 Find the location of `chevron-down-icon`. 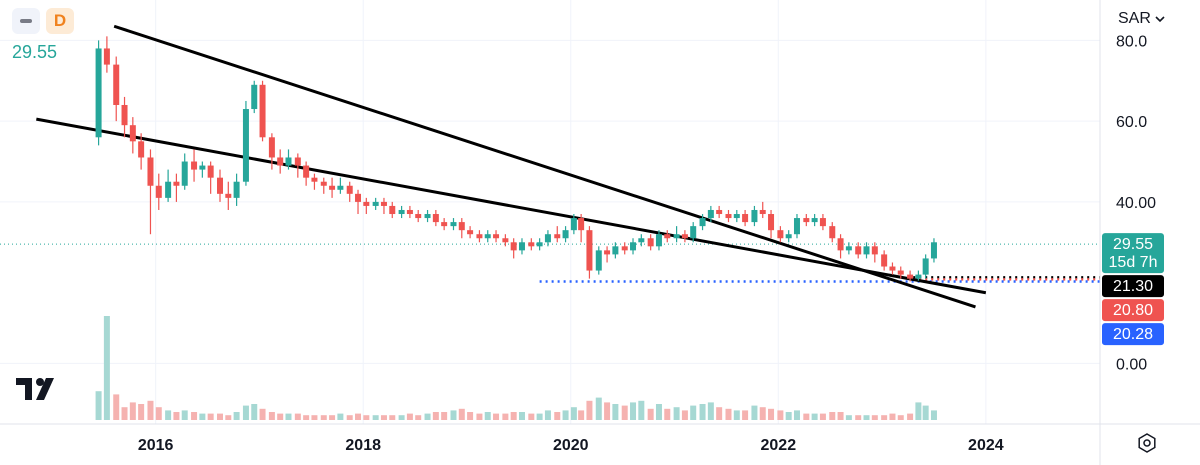

chevron-down-icon is located at coordinates (1160, 19).